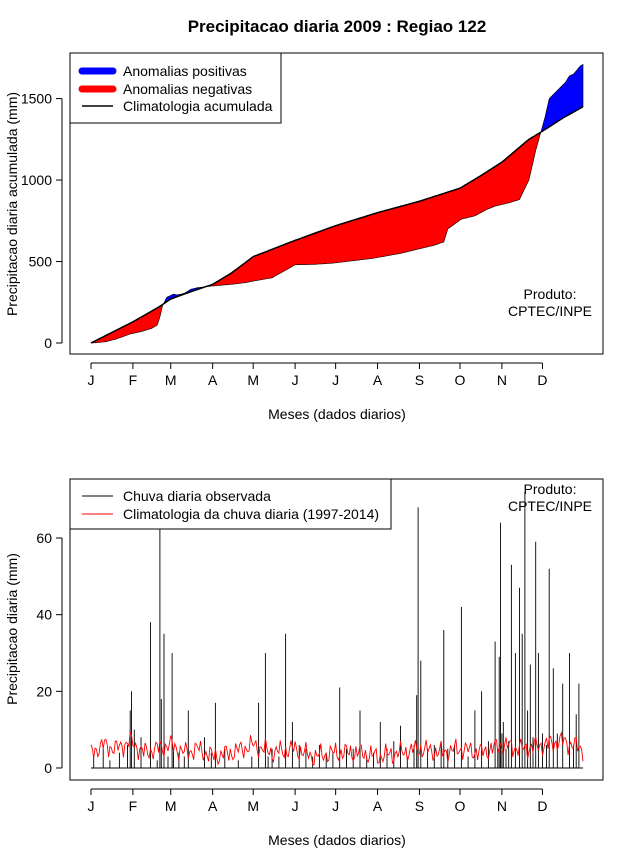  Describe the element at coordinates (550, 506) in the screenshot. I see `daily-product-note-line2: CPTEC/INPE` at that location.